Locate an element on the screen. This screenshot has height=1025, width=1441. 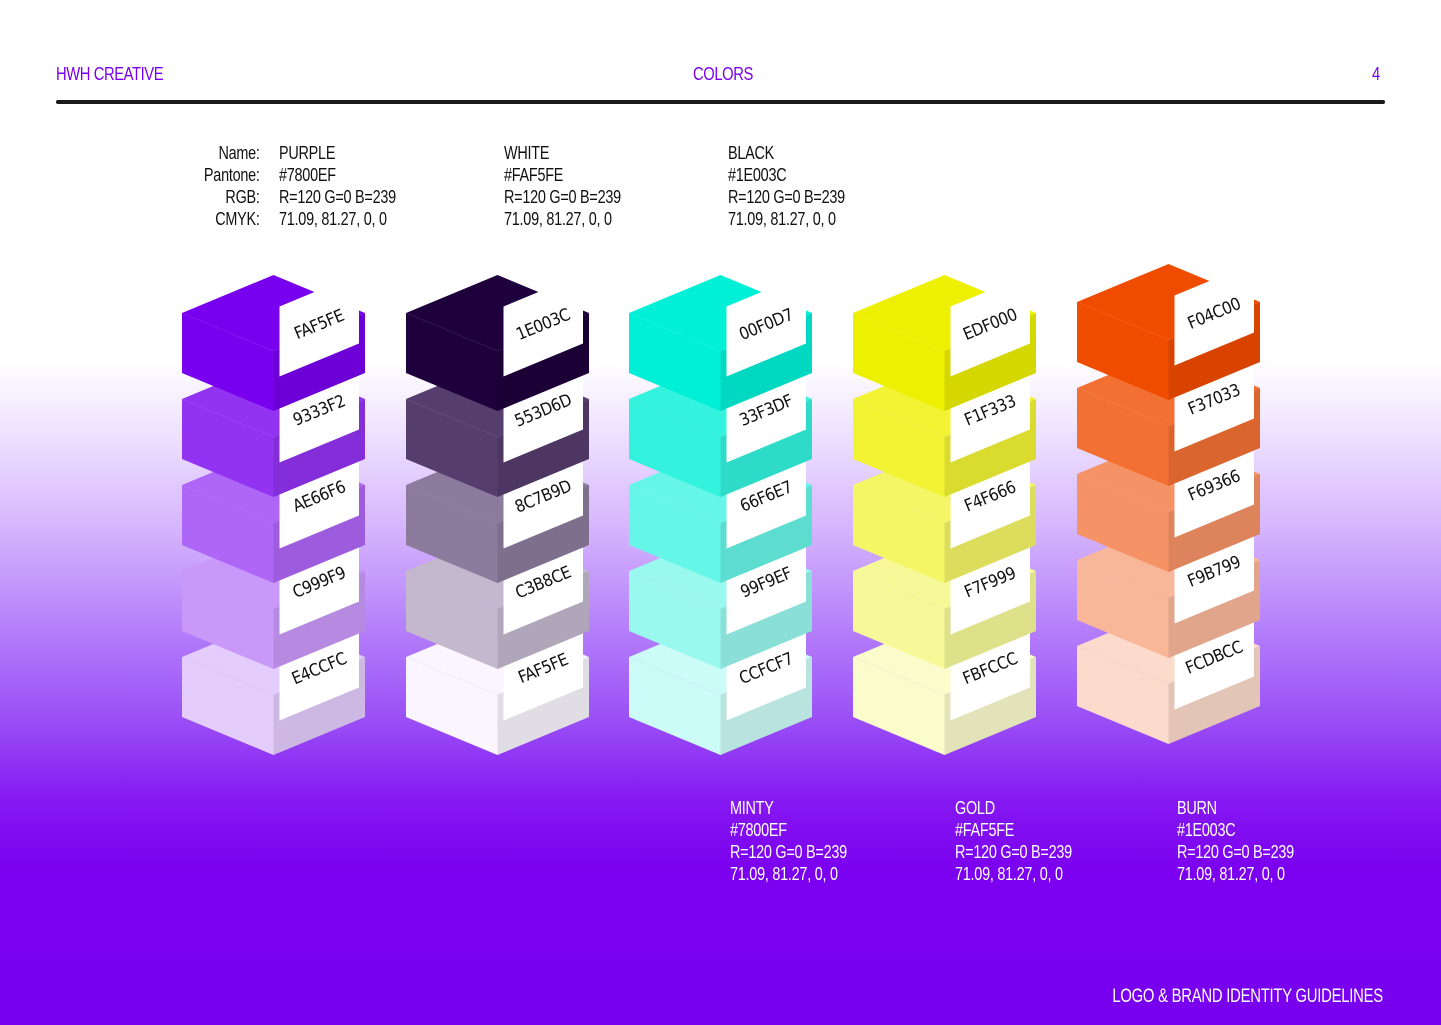
rgb-label: RGB: is located at coordinates (242, 197).